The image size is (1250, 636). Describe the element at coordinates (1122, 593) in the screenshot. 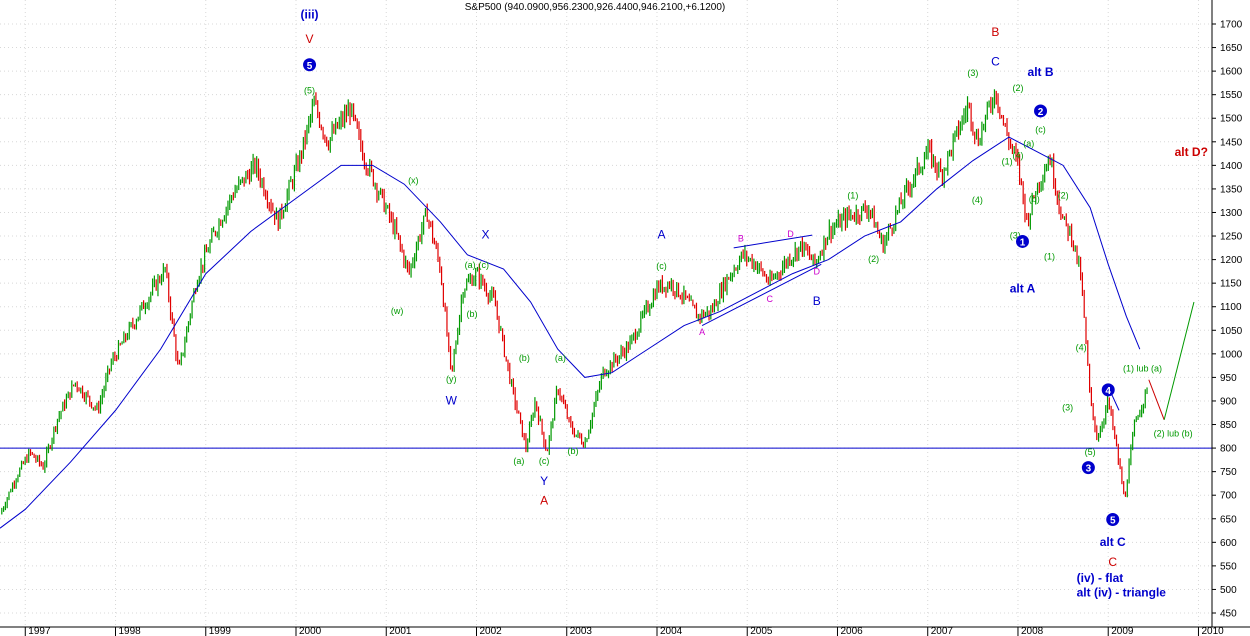

I see `wave-label: alt (iv) - triangle` at that location.